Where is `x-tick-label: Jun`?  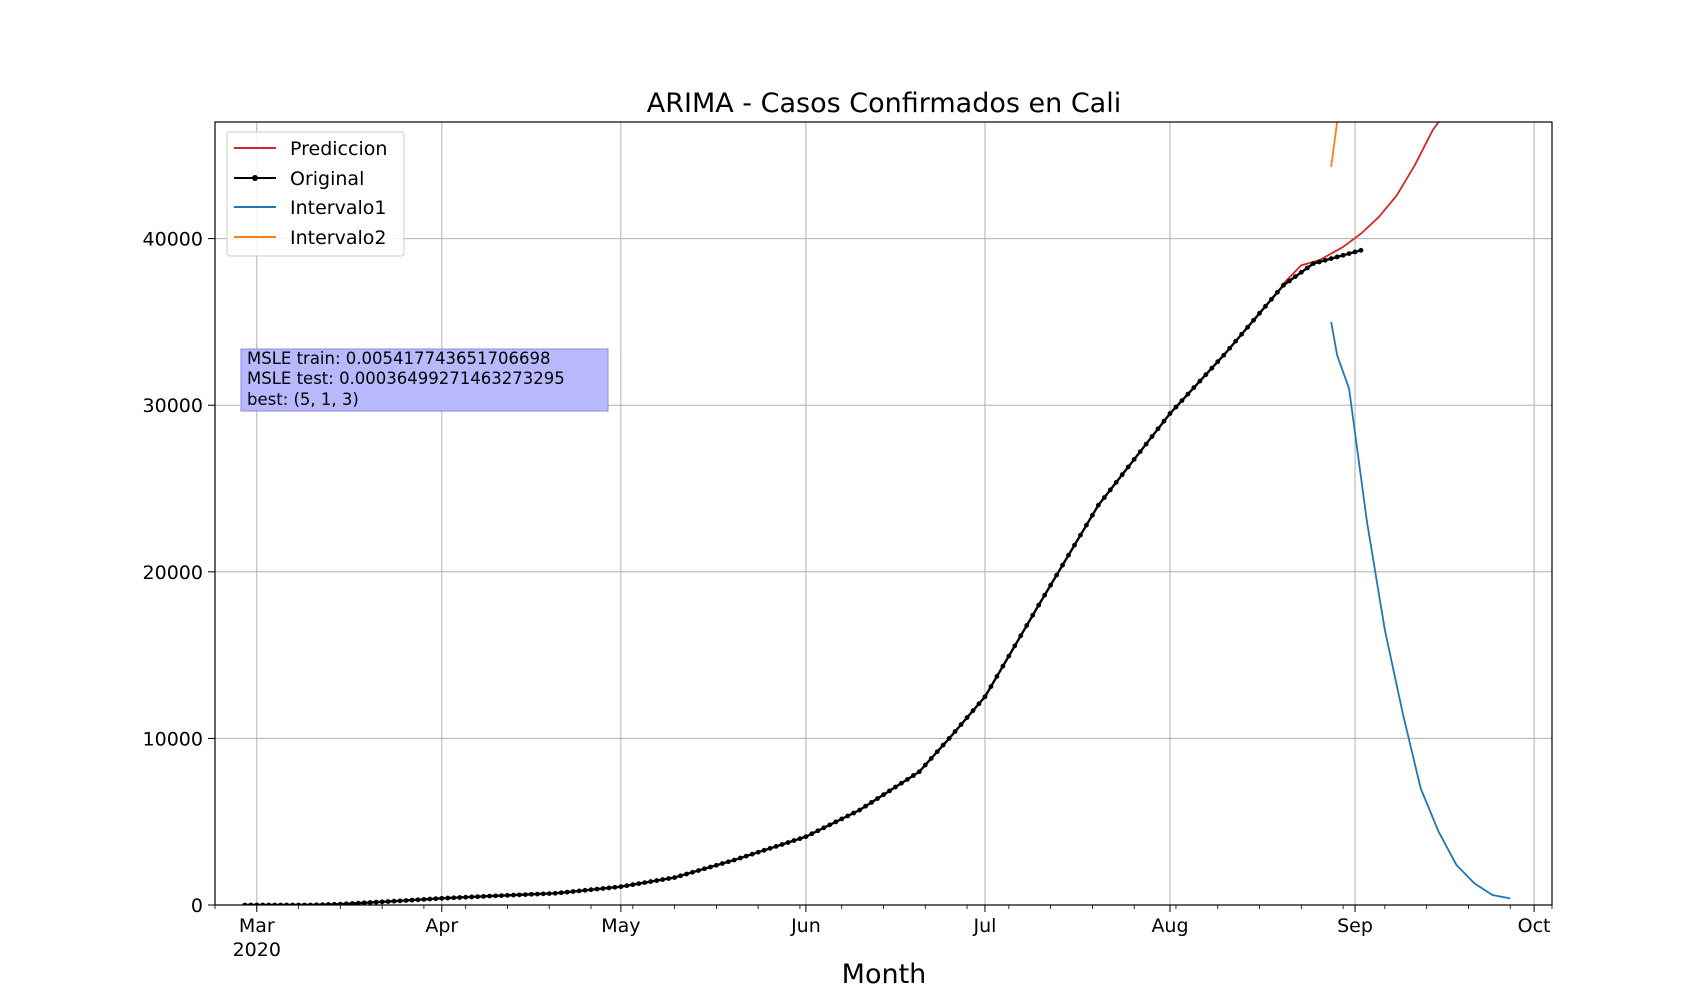
x-tick-label: Jun is located at coordinates (805, 926).